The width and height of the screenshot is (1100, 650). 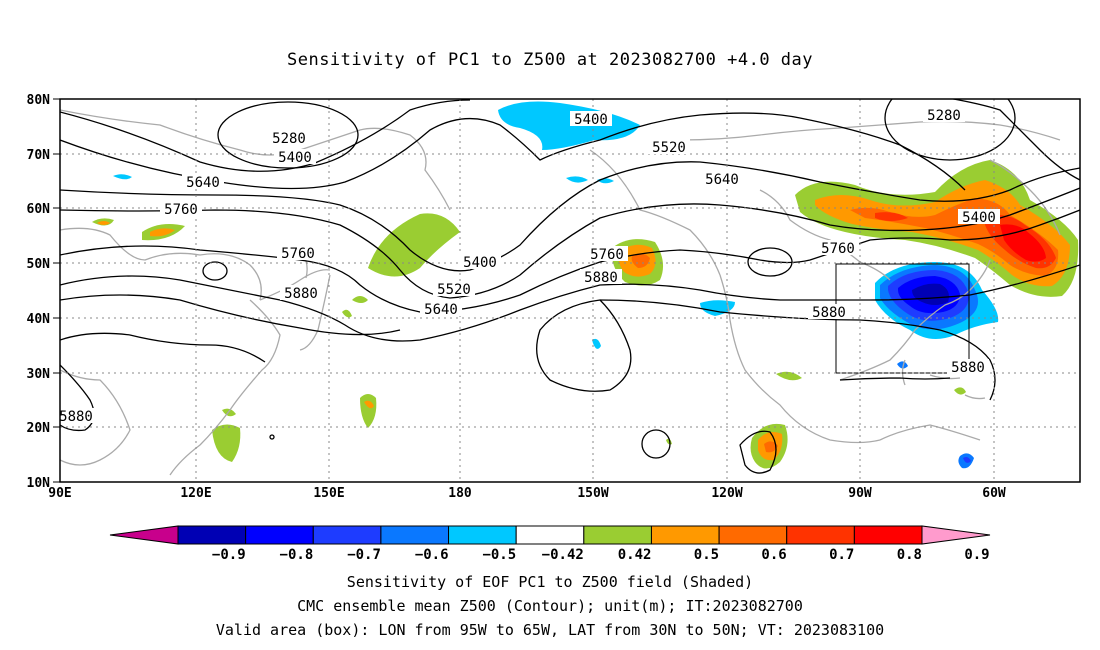 What do you see at coordinates (39, 292) in the screenshot?
I see `lat-labels: 80N 70N 60N 50N 40N 30N 20N 10N` at bounding box center [39, 292].